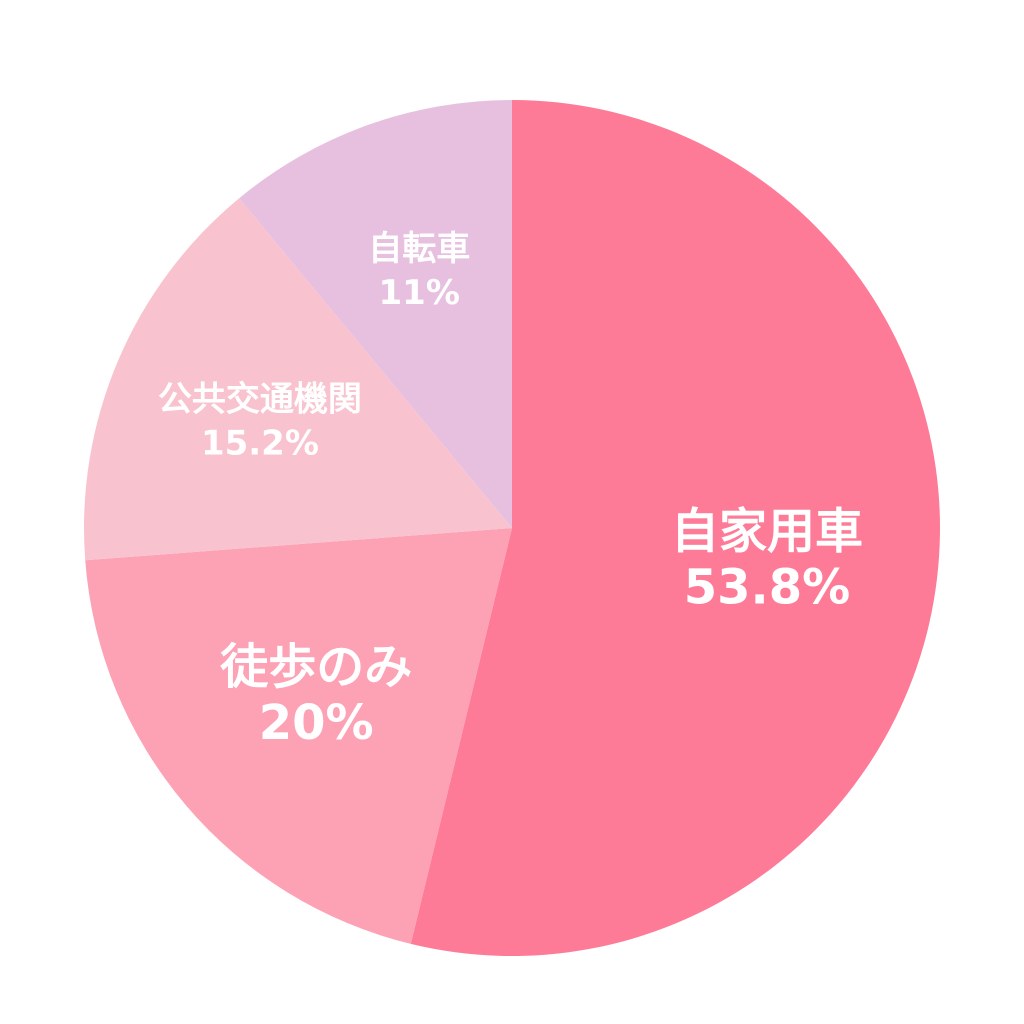 Image resolution: width=1024 pixels, height=1024 pixels. What do you see at coordinates (767, 531) in the screenshot?
I see `slice-label-0: 自家用車` at bounding box center [767, 531].